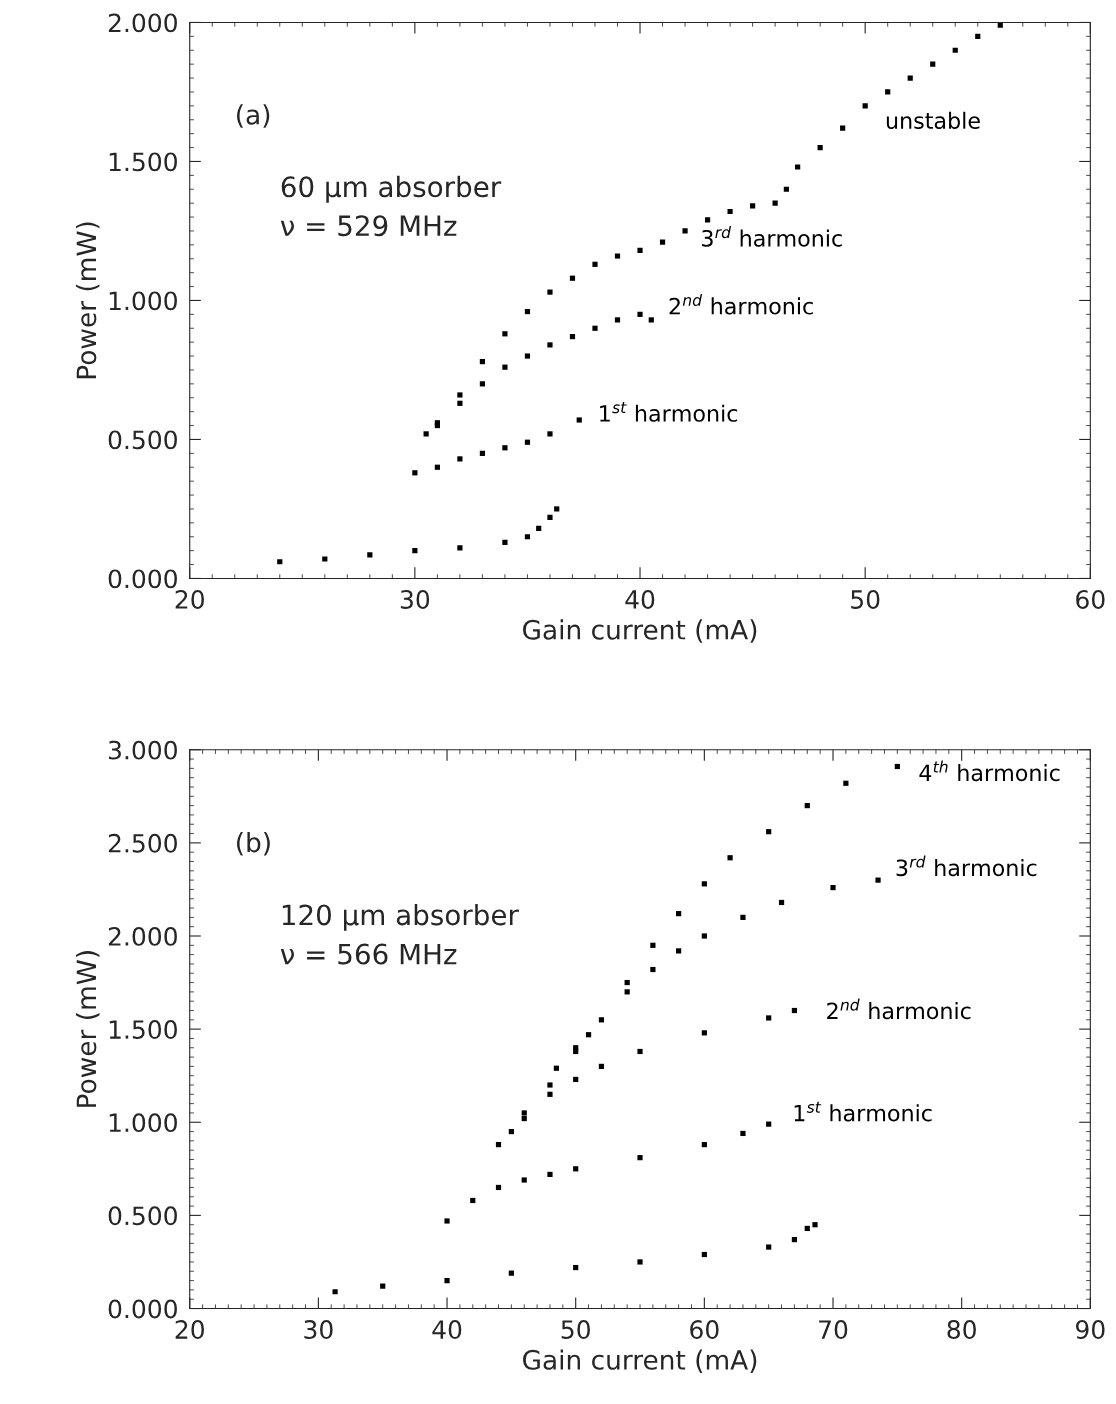 The image size is (1116, 1404). Describe the element at coordinates (253, 116) in the screenshot. I see `annotation: (a)` at that location.